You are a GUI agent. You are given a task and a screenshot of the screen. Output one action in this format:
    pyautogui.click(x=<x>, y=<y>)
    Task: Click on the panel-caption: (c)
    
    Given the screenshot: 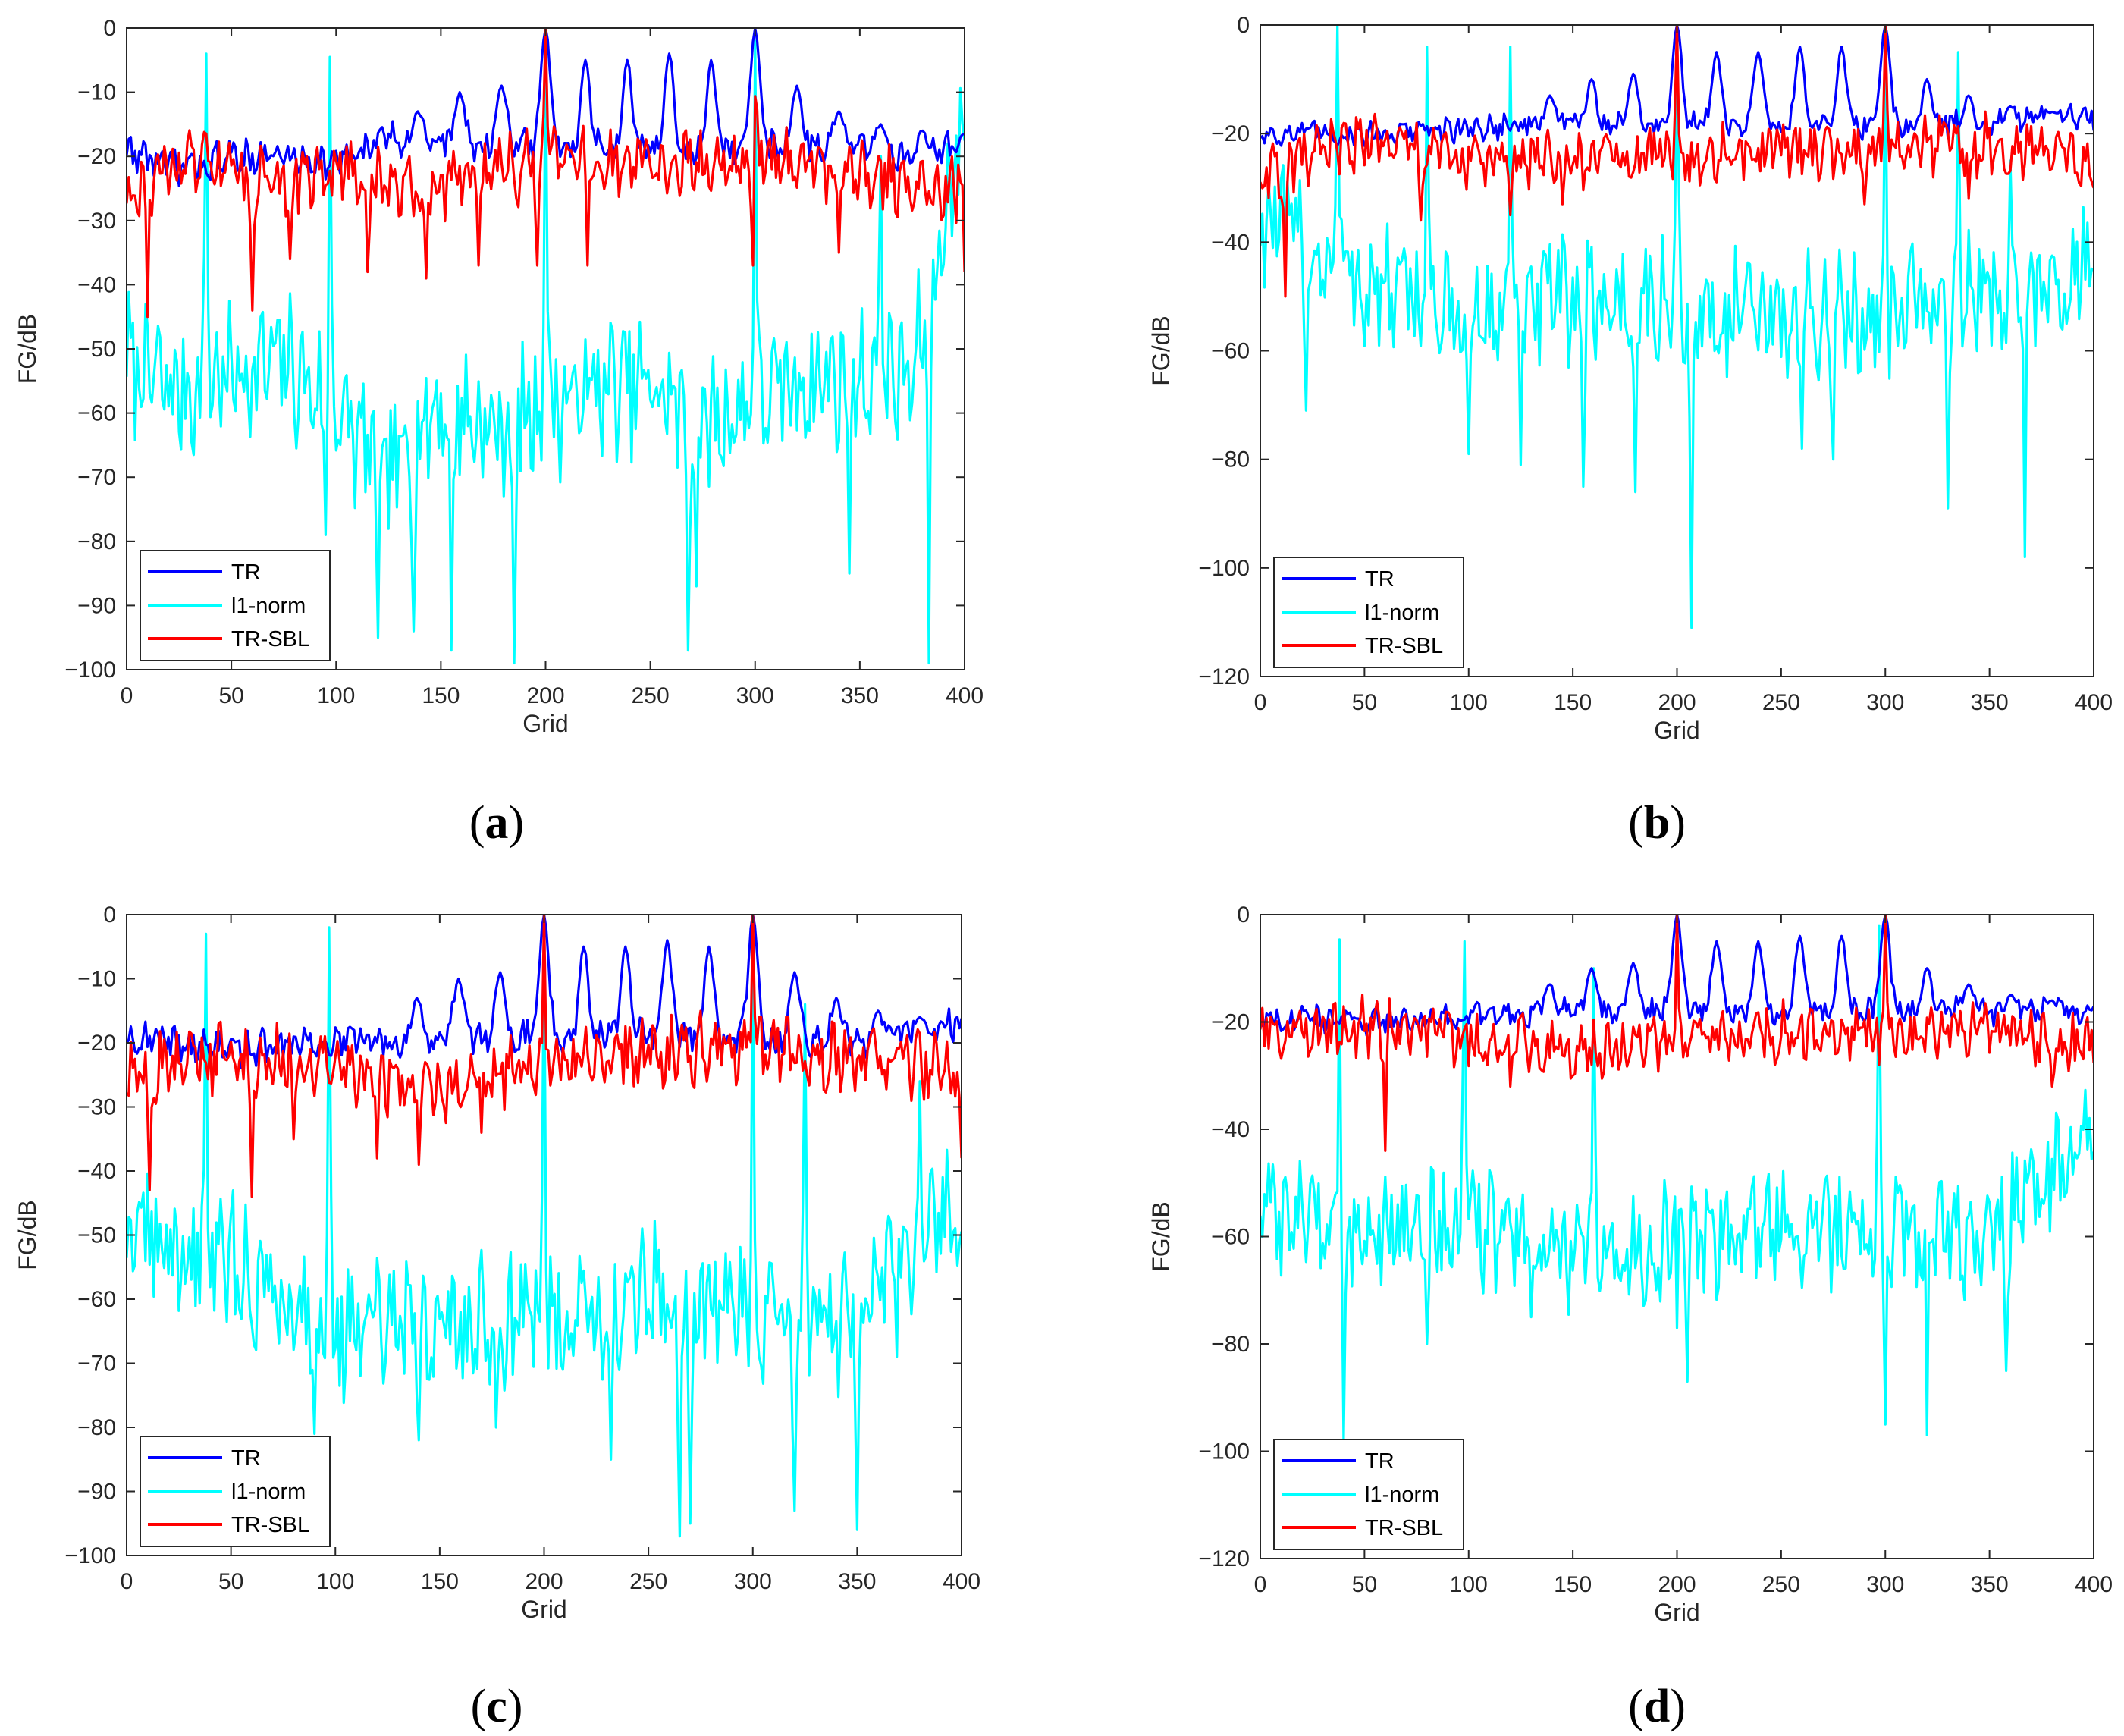 What is the action you would take?
    pyautogui.click(x=497, y=1706)
    